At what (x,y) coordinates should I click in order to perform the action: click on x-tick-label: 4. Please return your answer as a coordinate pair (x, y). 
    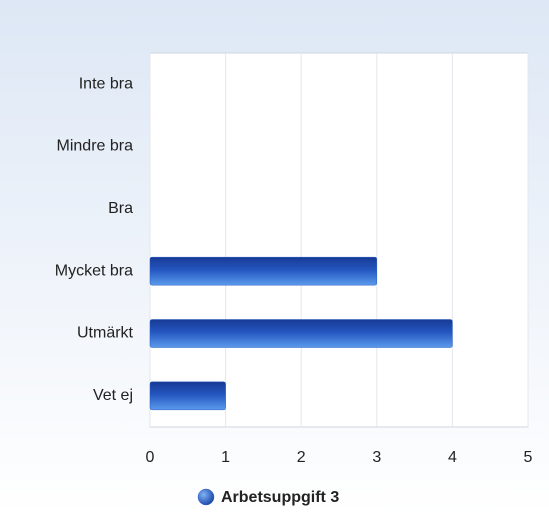
    Looking at the image, I should click on (452, 457).